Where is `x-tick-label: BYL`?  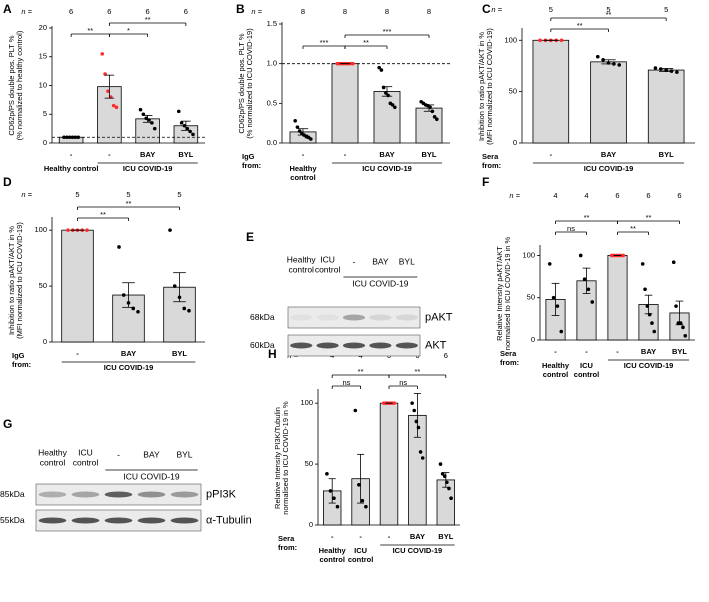 x-tick-label: BYL is located at coordinates (179, 353).